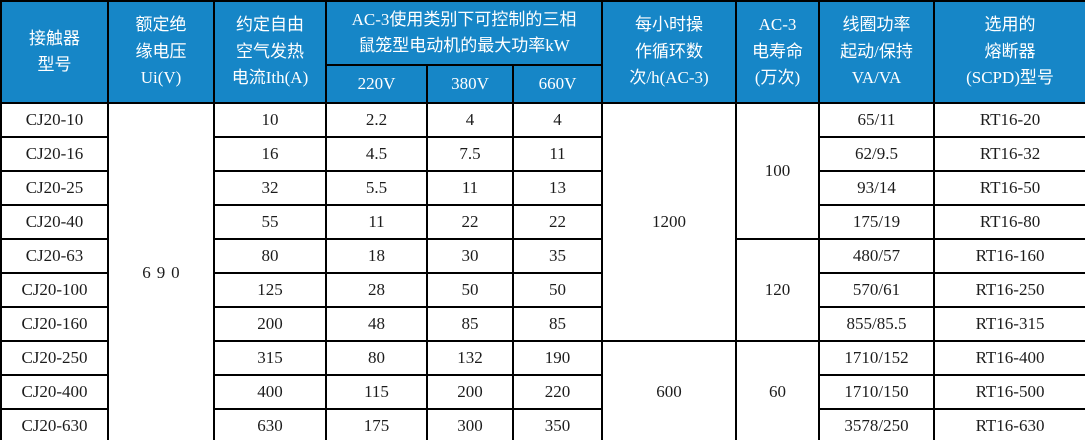 The width and height of the screenshot is (1085, 440). Describe the element at coordinates (270, 154) in the screenshot. I see `cell-ith: 16` at that location.